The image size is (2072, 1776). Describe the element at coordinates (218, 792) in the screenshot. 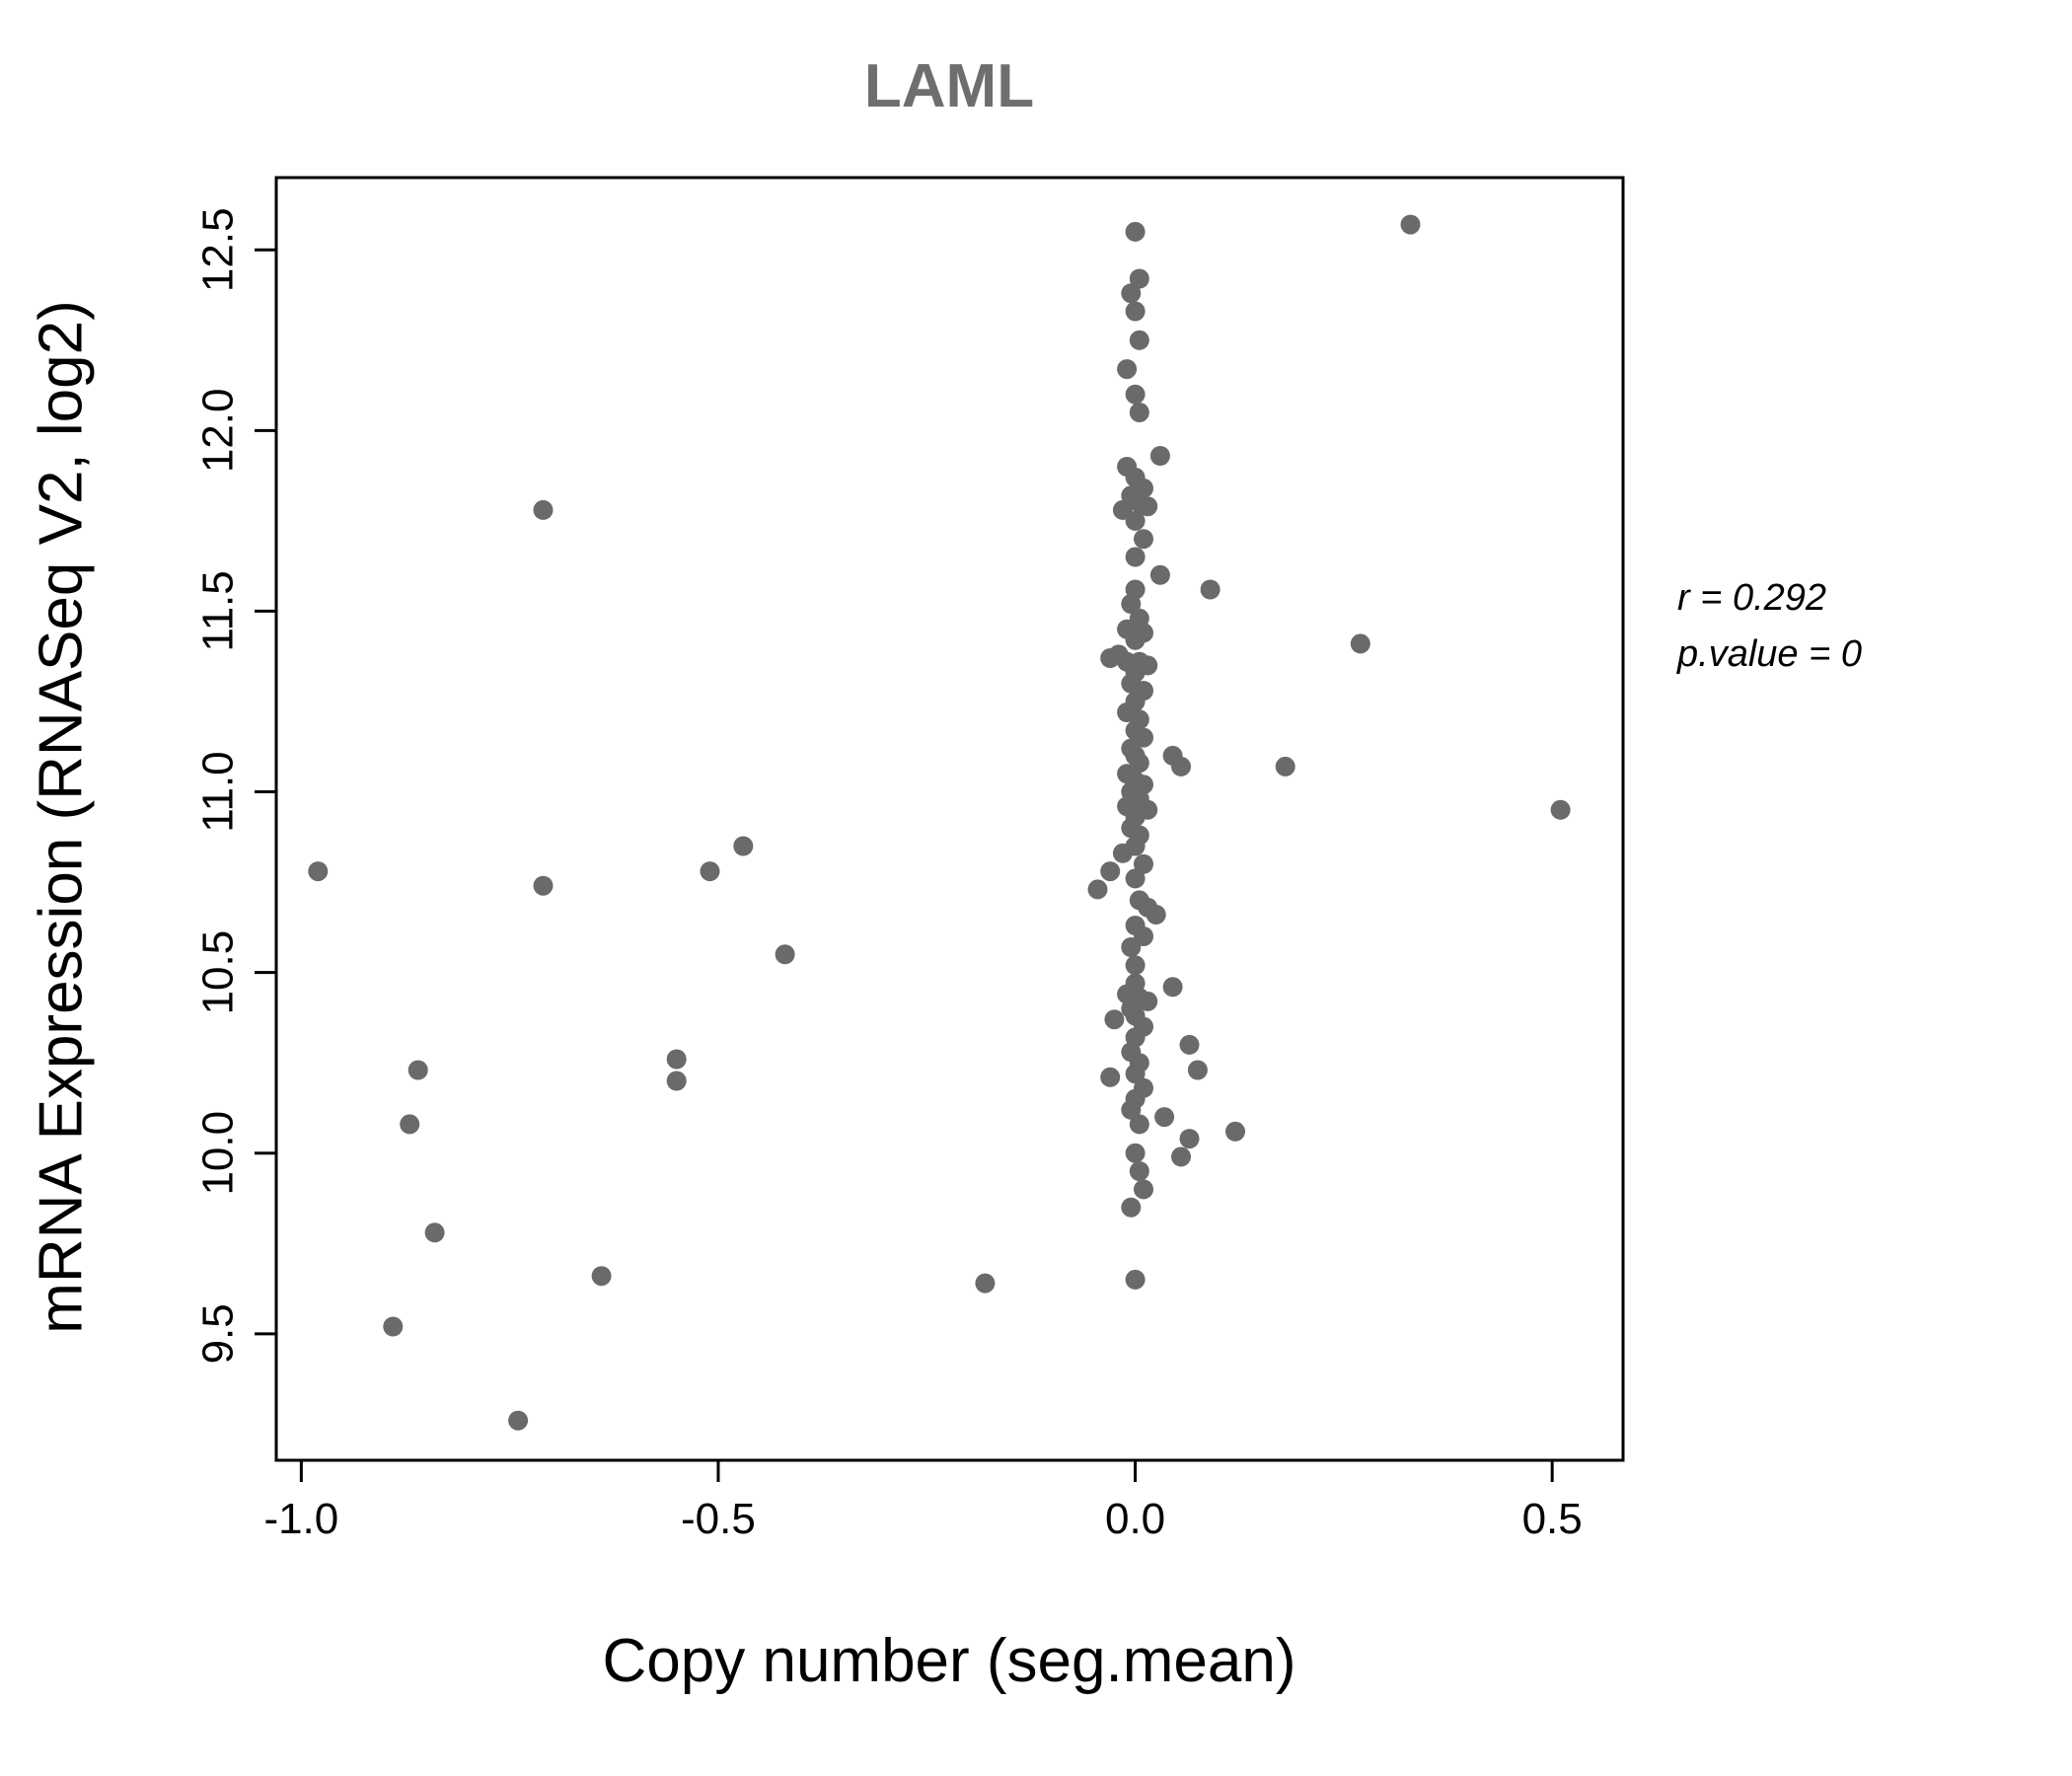

I see `y-tick-label: 11.0` at that location.